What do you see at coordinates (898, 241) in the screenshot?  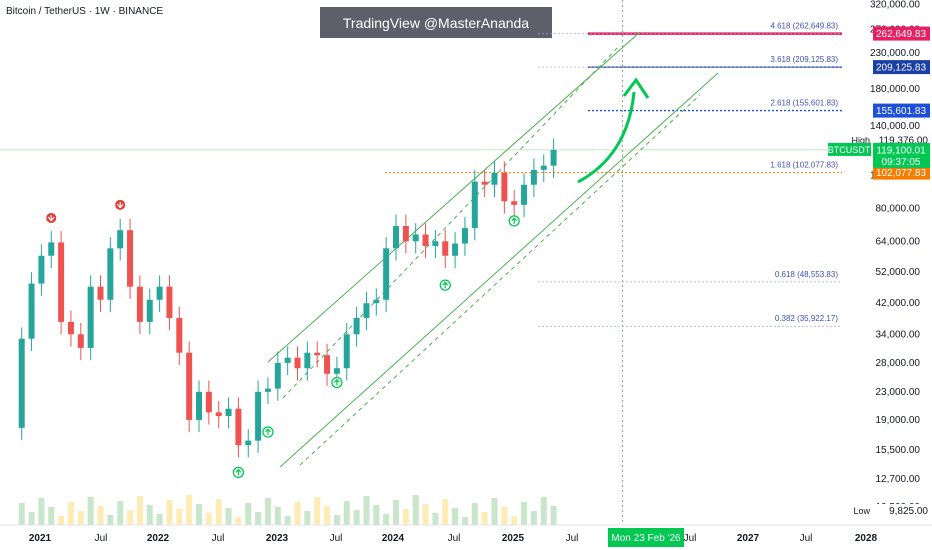 I see `y-tick-label: 64,000.00` at bounding box center [898, 241].